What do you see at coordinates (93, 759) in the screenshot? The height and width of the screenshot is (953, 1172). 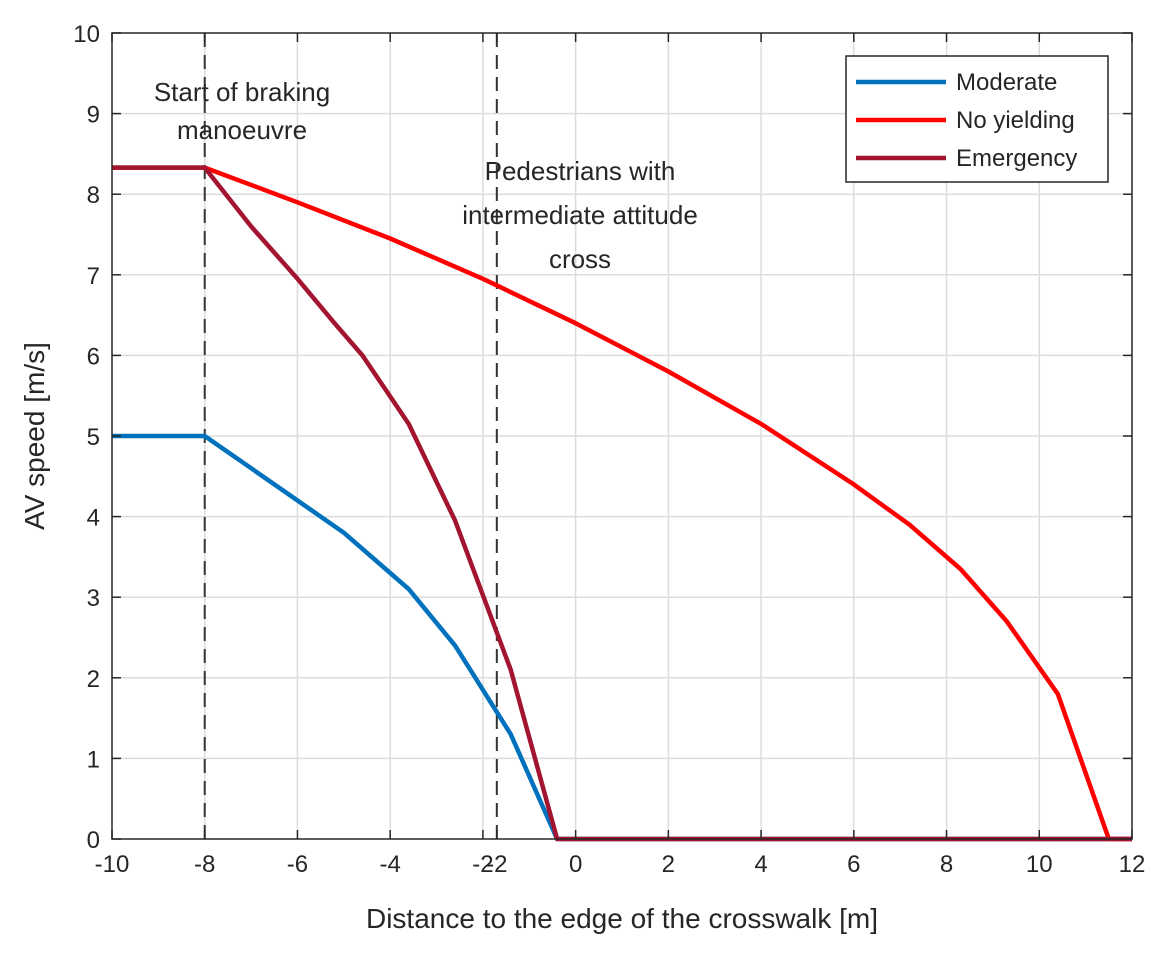 I see `y-tick-label: 1` at bounding box center [93, 759].